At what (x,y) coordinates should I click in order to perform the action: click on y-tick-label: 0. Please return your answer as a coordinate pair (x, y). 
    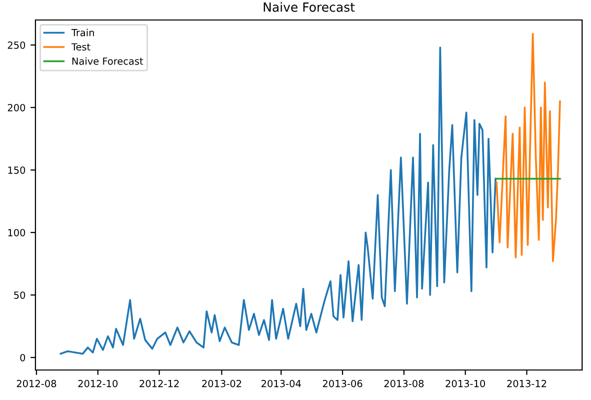
    Looking at the image, I should click on (23, 358).